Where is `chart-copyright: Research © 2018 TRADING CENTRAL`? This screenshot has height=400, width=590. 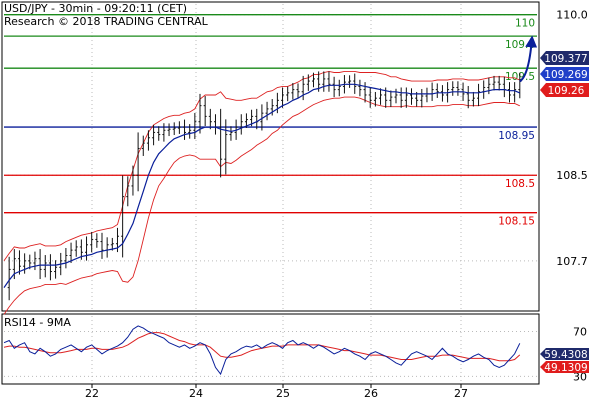
chart-copyright: Research © 2018 TRADING CENTRAL is located at coordinates (106, 21).